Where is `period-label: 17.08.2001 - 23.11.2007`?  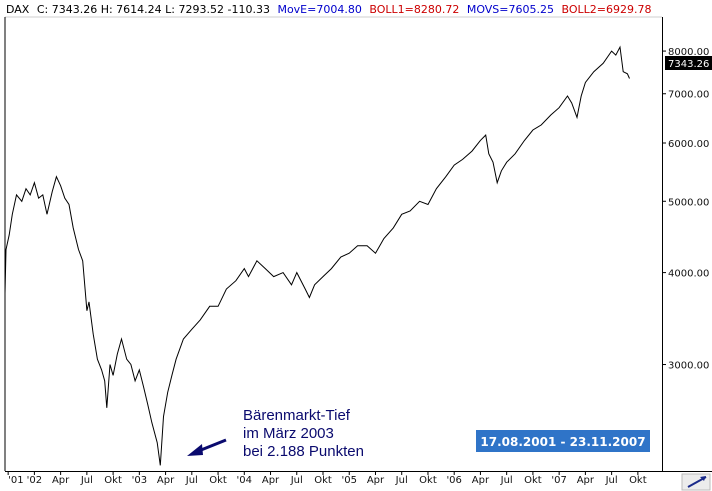 period-label: 17.08.2001 - 23.11.2007 is located at coordinates (562, 442).